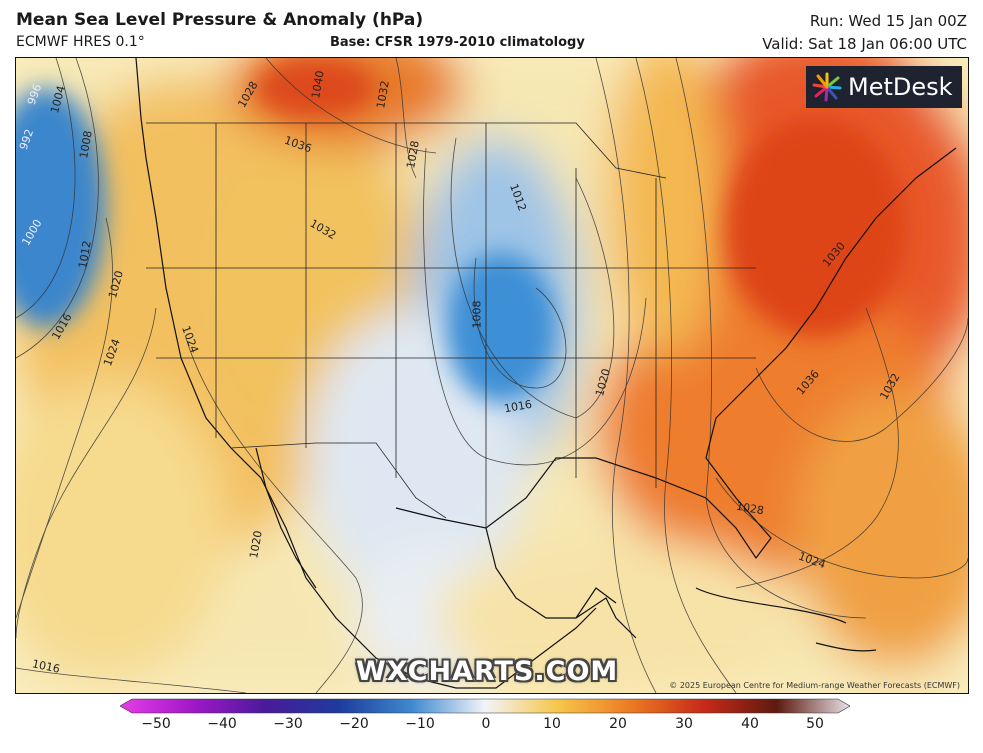 The image size is (983, 753). I want to click on colorbar-tick: 10, so click(552, 724).